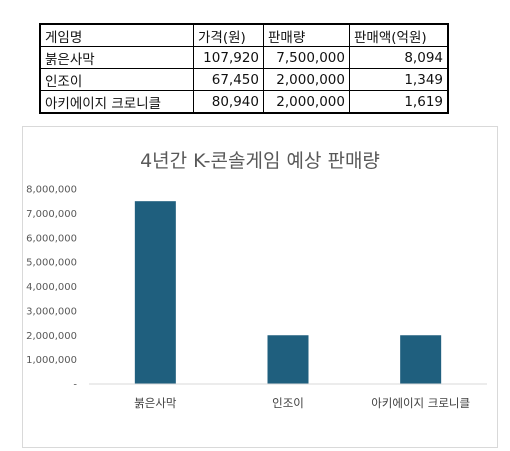 This screenshot has height=451, width=510. What do you see at coordinates (51, 263) in the screenshot?
I see `y-tick-label: 5,000,000` at bounding box center [51, 263].